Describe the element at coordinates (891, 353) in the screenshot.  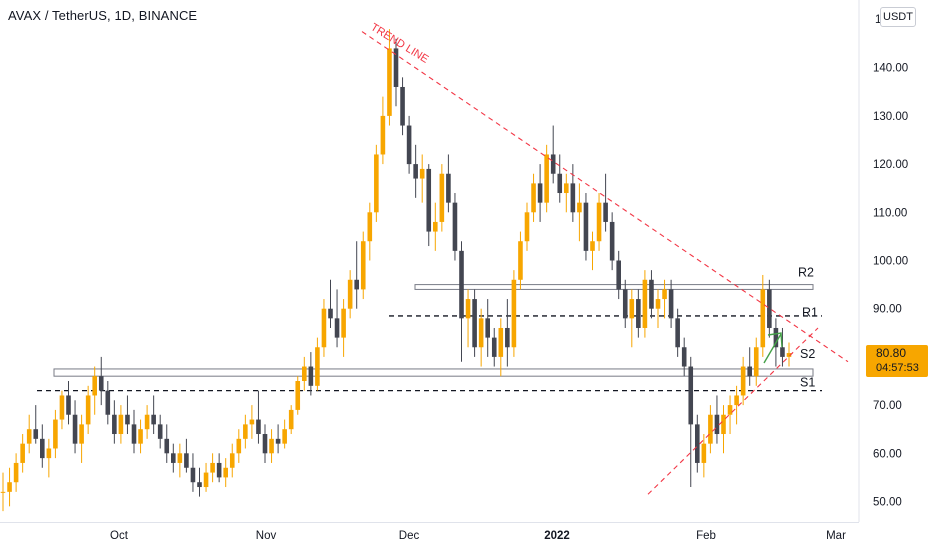
I see `current-price: 80.80` at that location.